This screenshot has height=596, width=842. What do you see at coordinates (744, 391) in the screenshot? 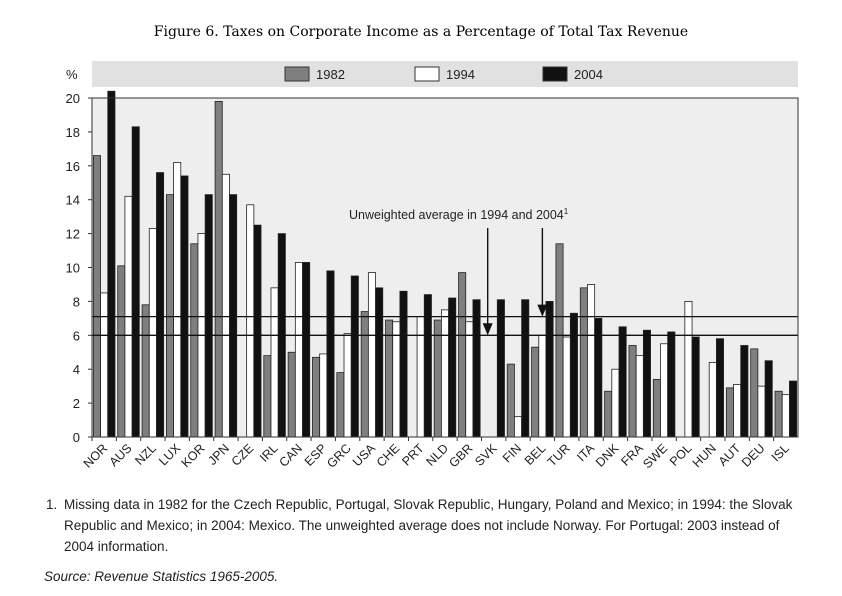
I see `bar-aut-2004` at bounding box center [744, 391].